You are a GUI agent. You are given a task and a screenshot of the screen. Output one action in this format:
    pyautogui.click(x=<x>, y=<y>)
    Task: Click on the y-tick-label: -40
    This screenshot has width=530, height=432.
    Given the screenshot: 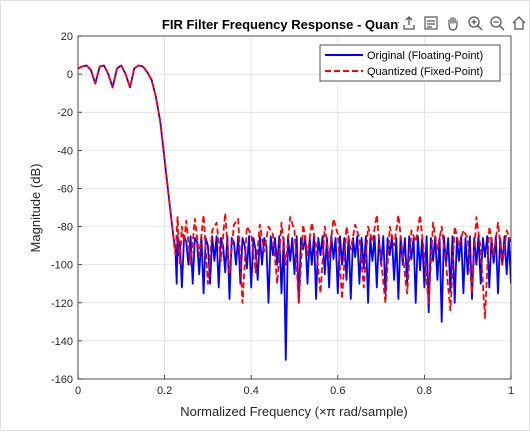 What is the action you would take?
    pyautogui.click(x=65, y=151)
    